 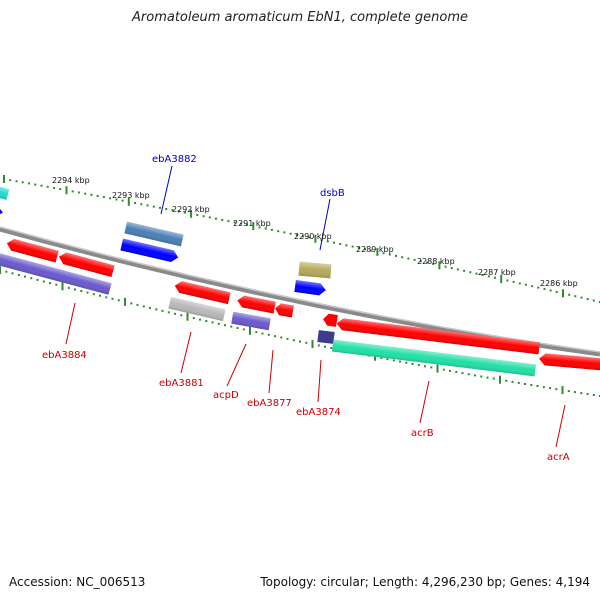 I want to click on gene-label-acrA: acrA, so click(x=558, y=457).